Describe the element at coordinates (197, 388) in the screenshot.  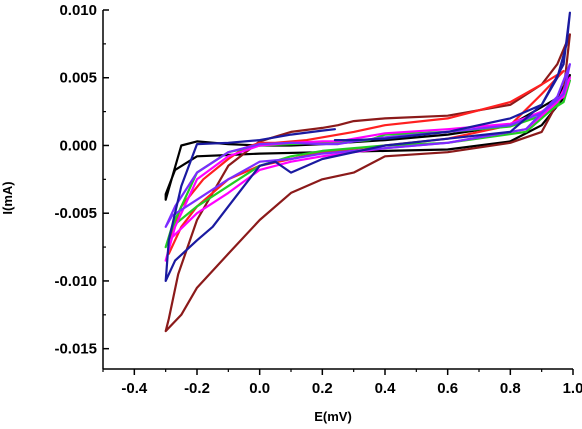
I see `x-tick-label: -0.2` at that location.